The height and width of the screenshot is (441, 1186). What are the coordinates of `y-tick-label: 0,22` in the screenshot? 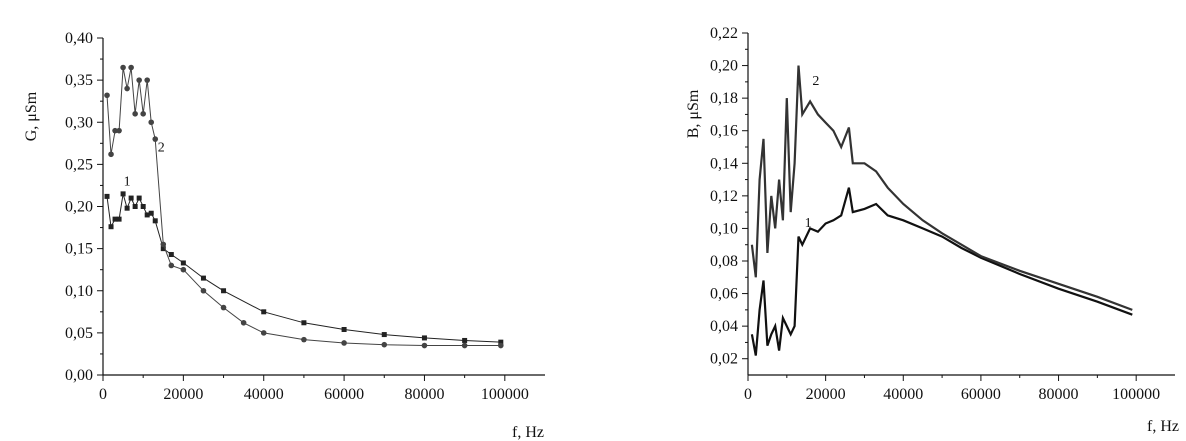 It's located at (724, 33).